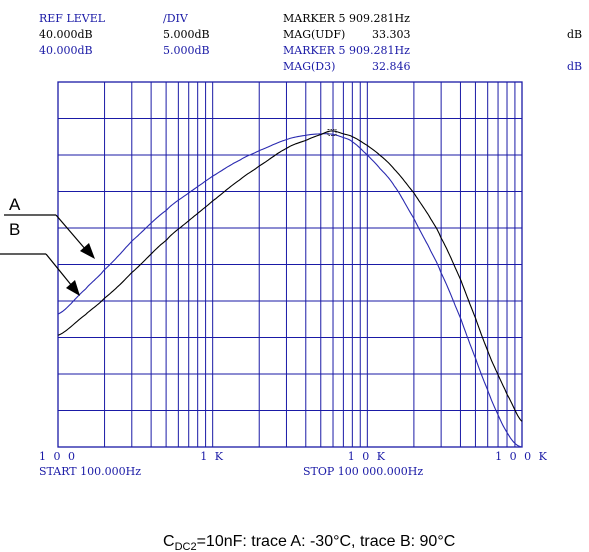 The height and width of the screenshot is (552, 589). I want to click on x-tick-label: 1 0 0, so click(58, 456).